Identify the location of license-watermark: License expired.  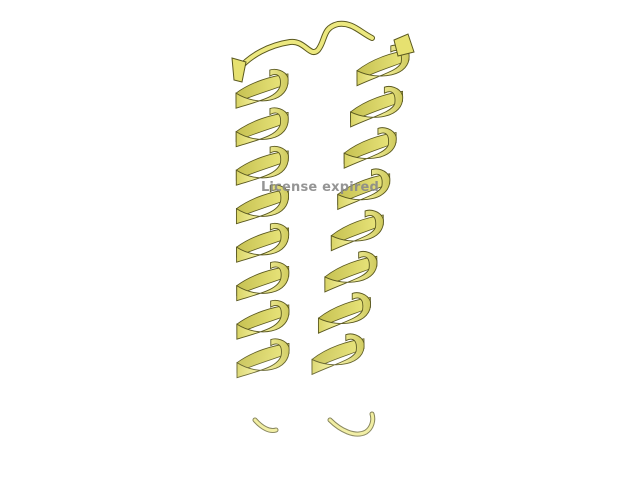
(320, 187).